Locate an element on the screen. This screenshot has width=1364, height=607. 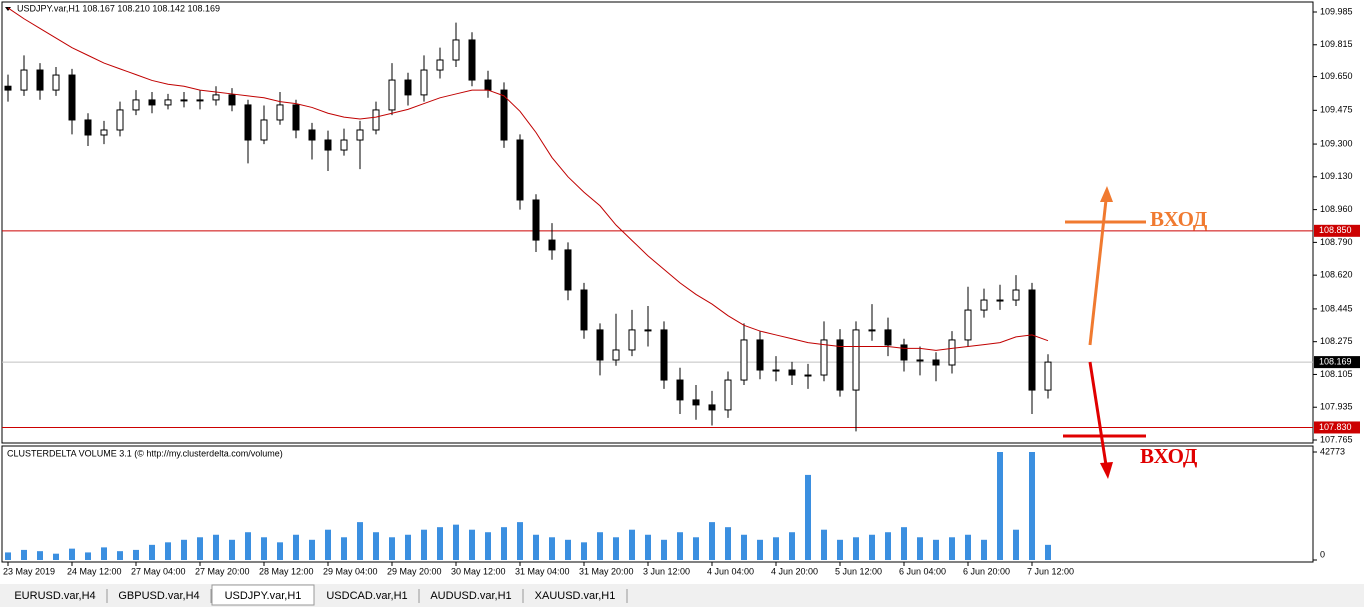
volume-tick-label: 0 is located at coordinates (1322, 554).